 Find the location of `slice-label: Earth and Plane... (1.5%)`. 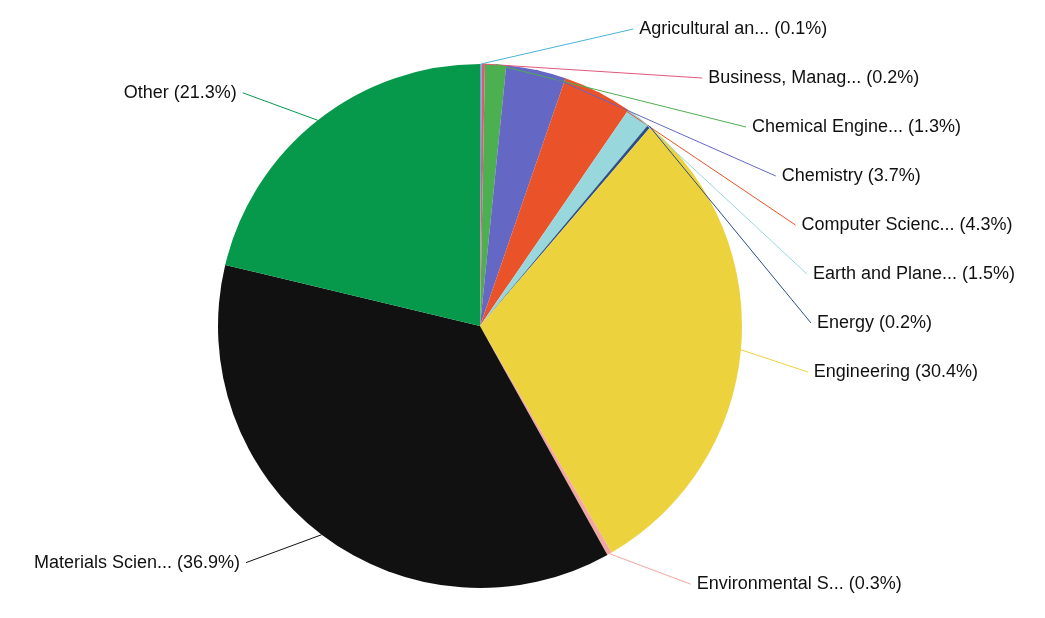

slice-label: Earth and Plane... (1.5%) is located at coordinates (914, 272).